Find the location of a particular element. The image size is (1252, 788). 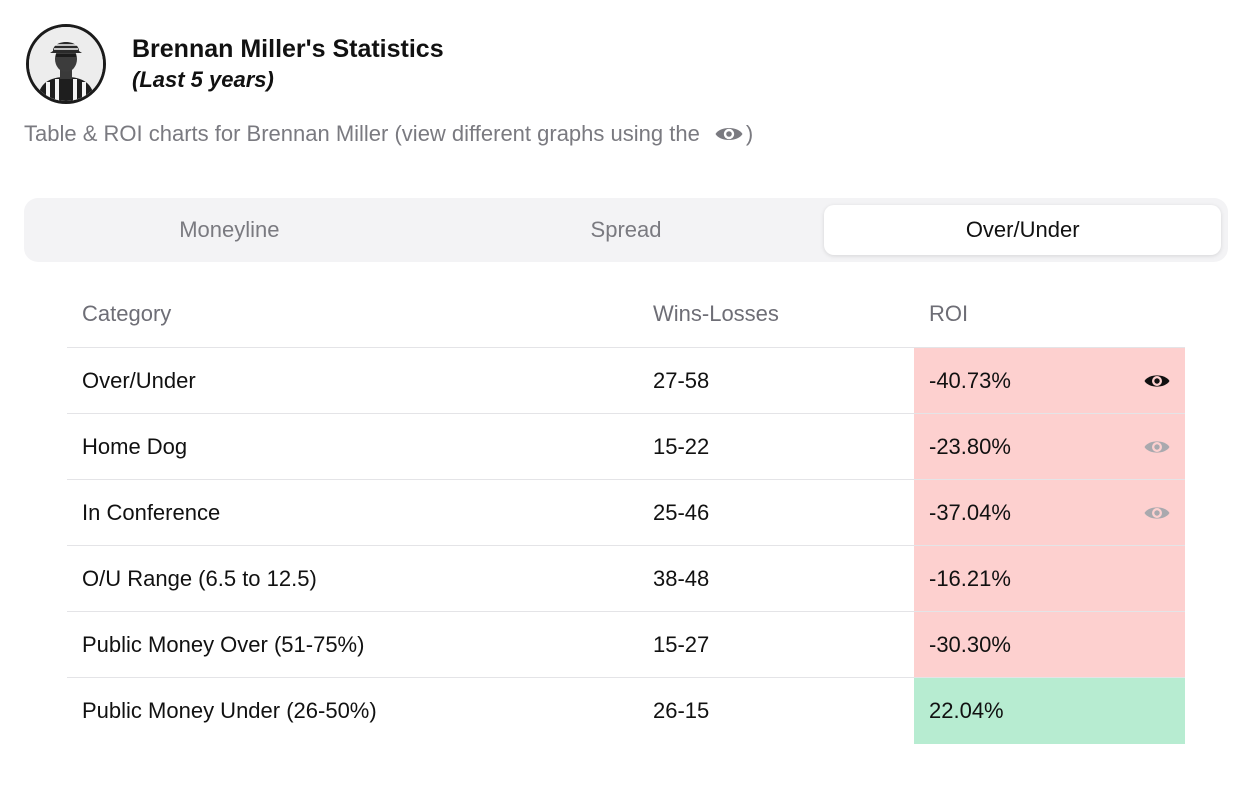

roi-value: -37.04% is located at coordinates (970, 512).